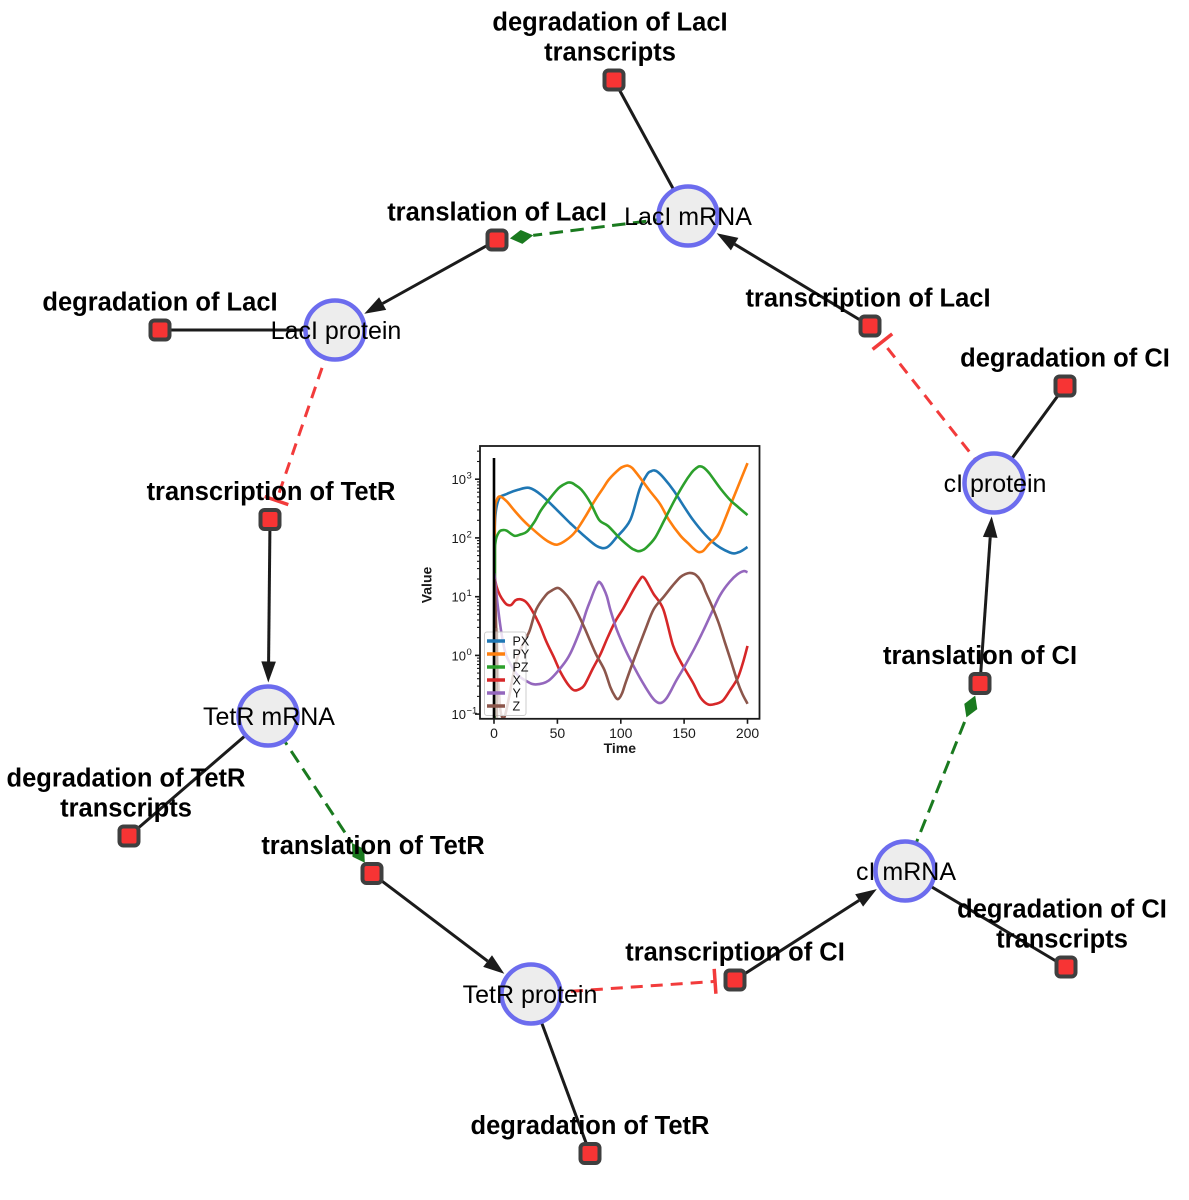 The image size is (1189, 1200). I want to click on svg-text: translation of TetR, so click(372, 846).